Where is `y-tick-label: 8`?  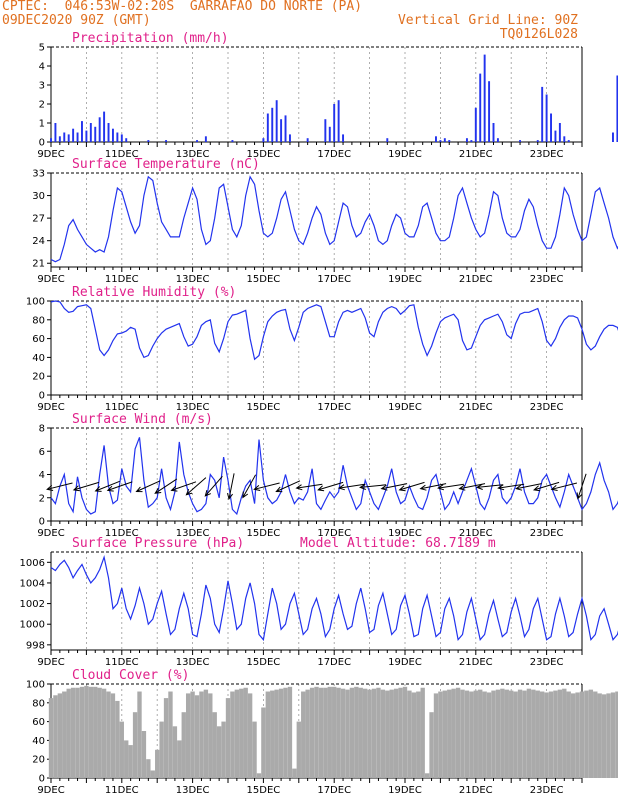 y-tick-label: 8 is located at coordinates (42, 429).